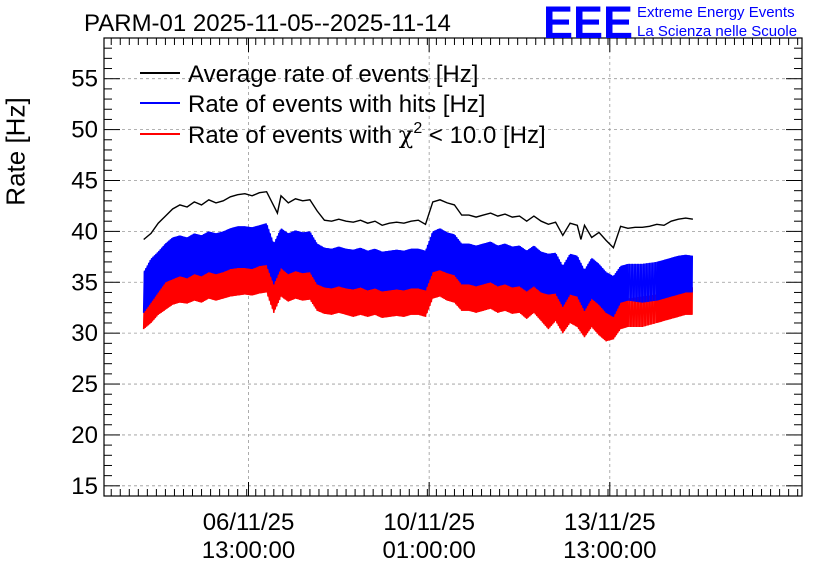 Image resolution: width=836 pixels, height=572 pixels. What do you see at coordinates (84, 180) in the screenshot?
I see `y-tick-label: 45` at bounding box center [84, 180].